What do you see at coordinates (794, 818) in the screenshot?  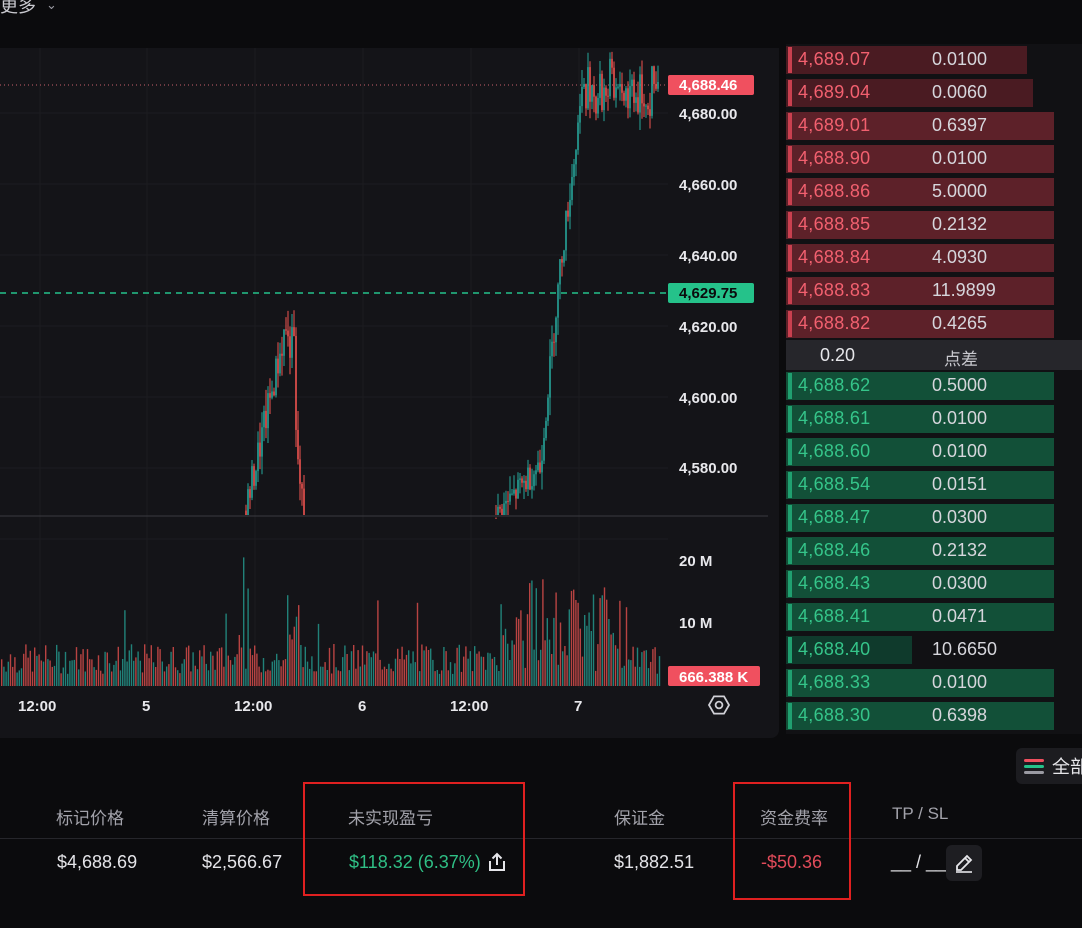 I see `header-funding-rate: 资金费率` at bounding box center [794, 818].